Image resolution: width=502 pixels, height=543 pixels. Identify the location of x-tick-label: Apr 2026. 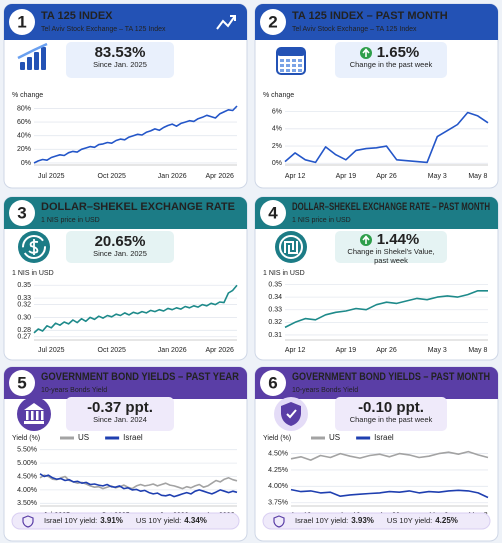
(220, 350).